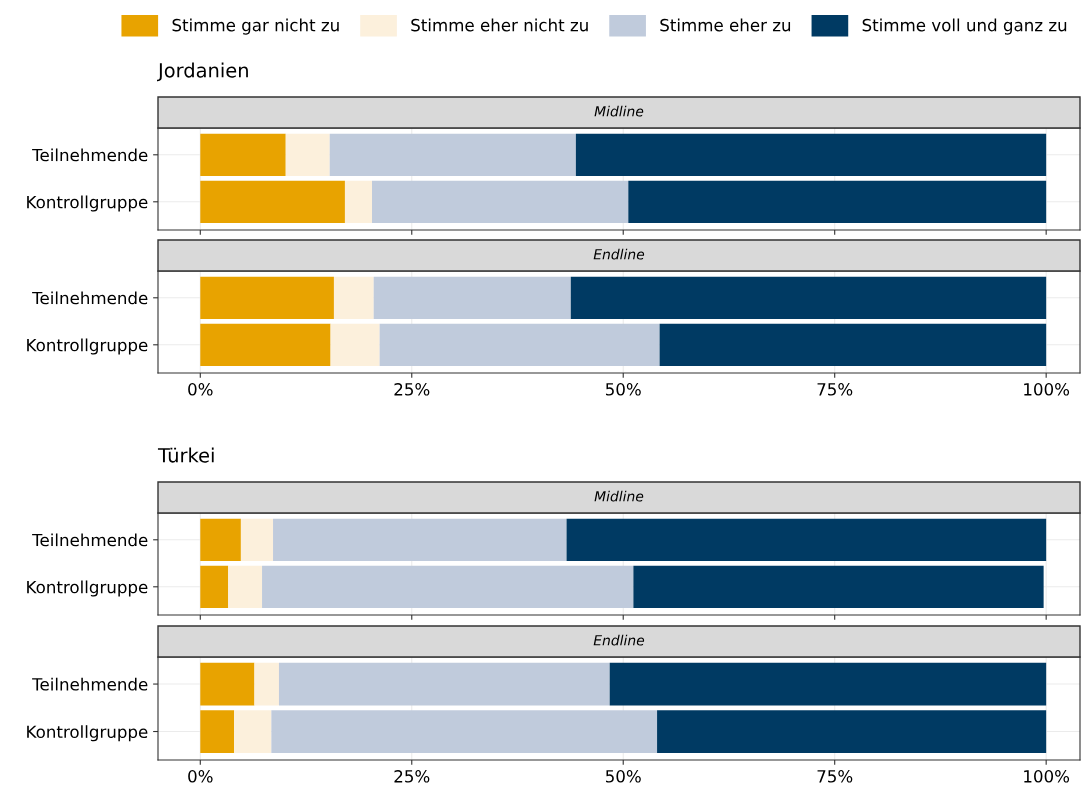  What do you see at coordinates (202, 72) in the screenshot?
I see `chart-title: Jordanien` at bounding box center [202, 72].